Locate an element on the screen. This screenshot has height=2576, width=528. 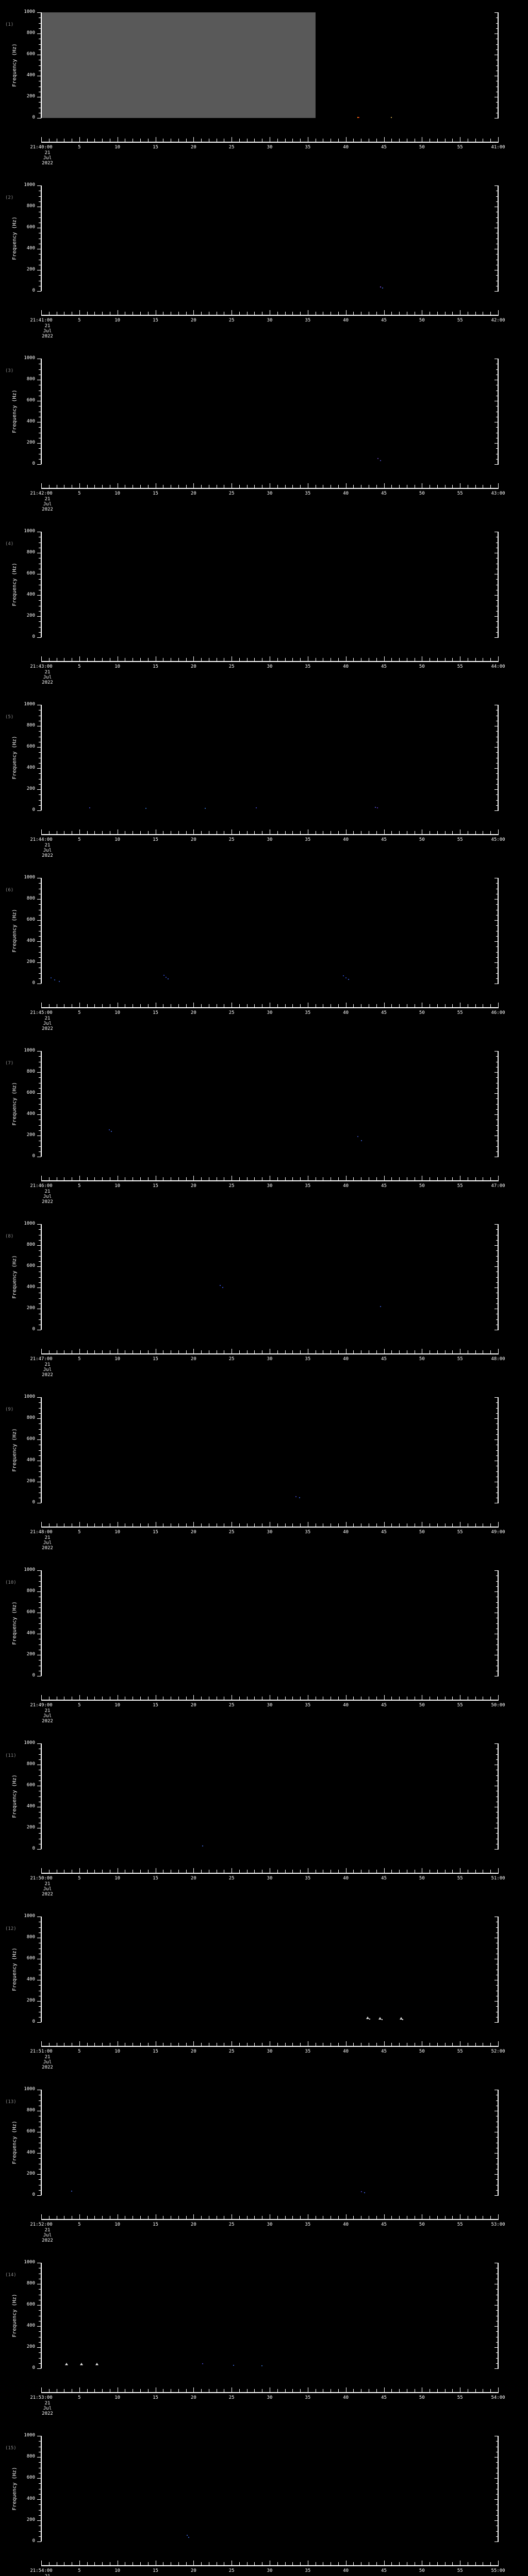
y-axis-tick-label: 400 is located at coordinates (31, 2325).